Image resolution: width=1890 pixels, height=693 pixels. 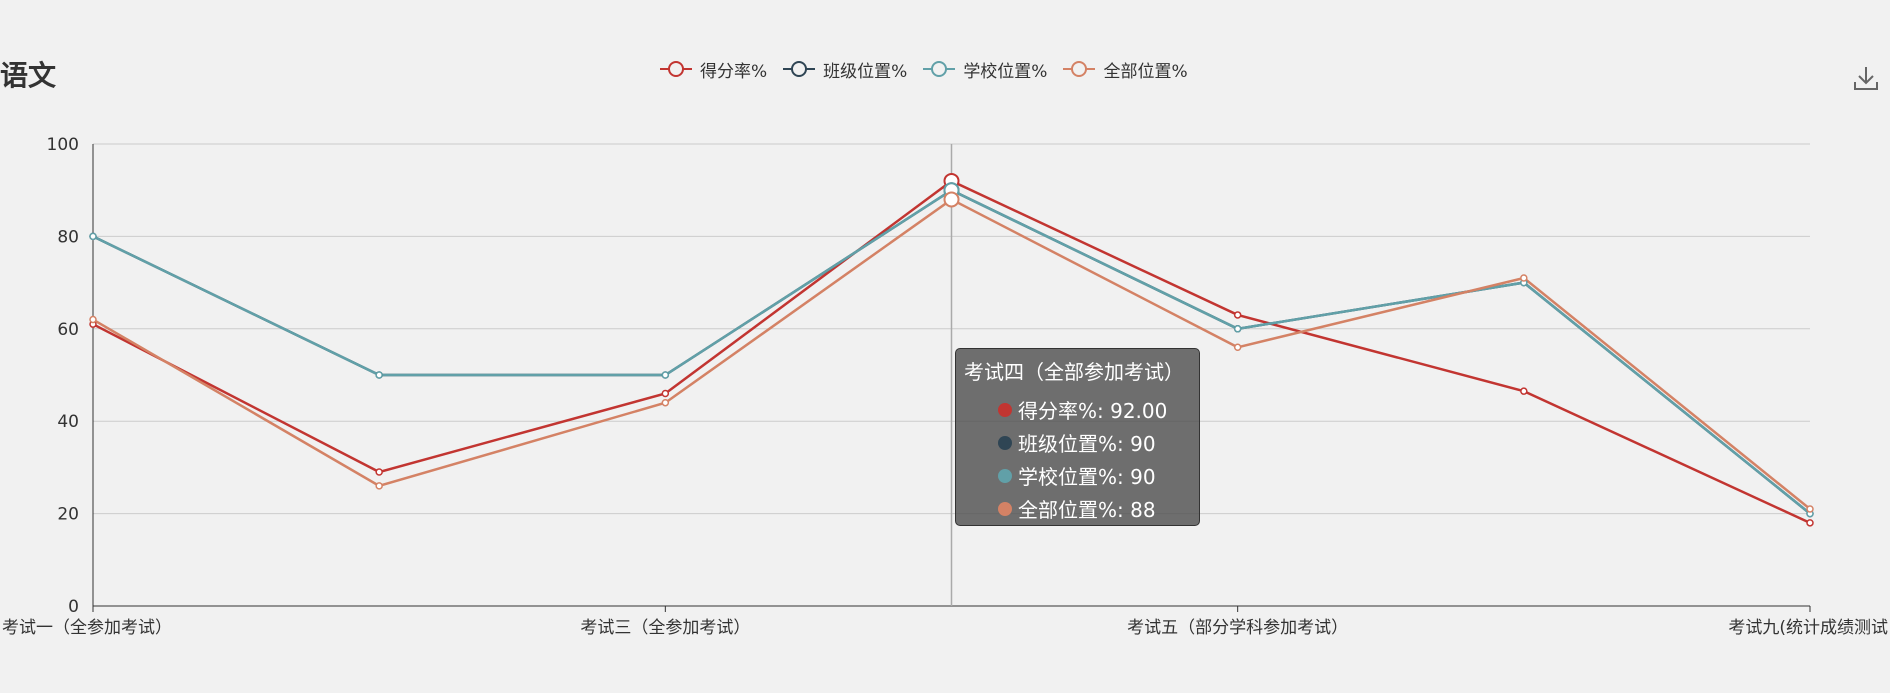 What do you see at coordinates (68, 237) in the screenshot?
I see `y-tick-label: 80` at bounding box center [68, 237].